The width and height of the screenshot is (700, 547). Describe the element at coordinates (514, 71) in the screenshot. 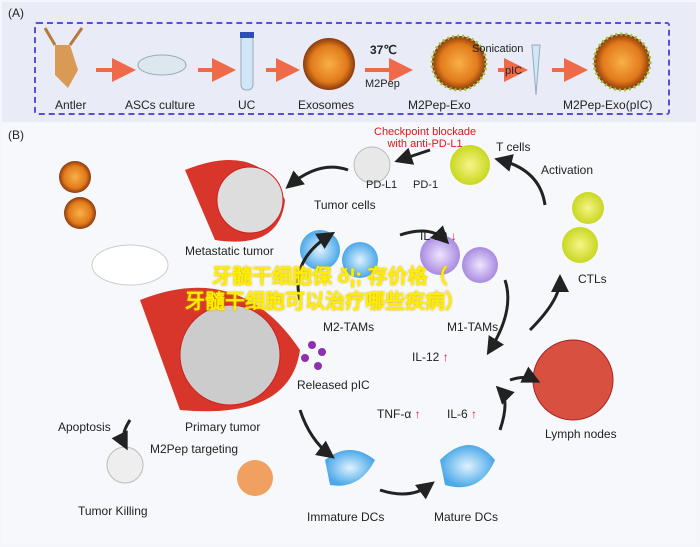

I see `pic-label: pIC` at that location.